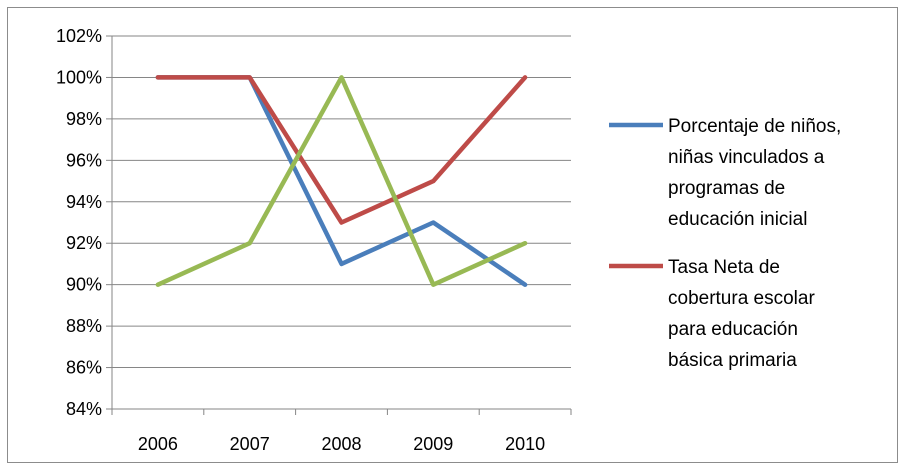 This screenshot has width=904, height=469. What do you see at coordinates (84, 243) in the screenshot?
I see `y-tick-label: 92%` at bounding box center [84, 243].